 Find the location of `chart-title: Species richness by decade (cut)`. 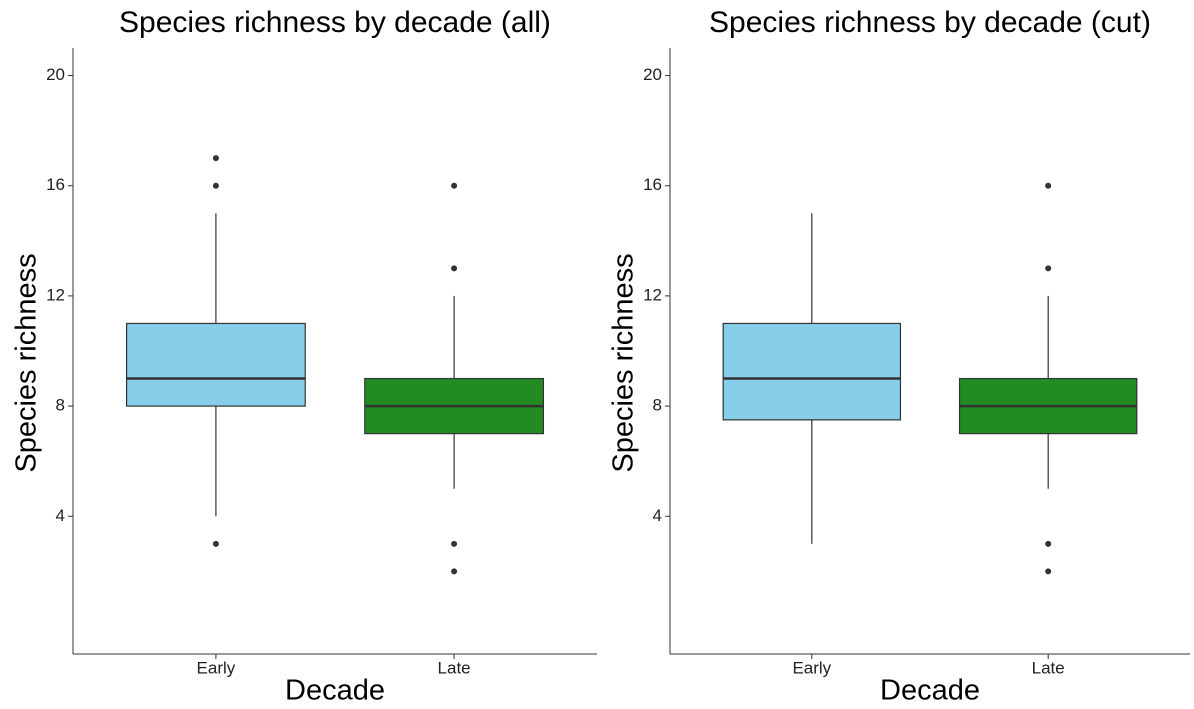

chart-title: Species richness by decade (cut) is located at coordinates (930, 22).